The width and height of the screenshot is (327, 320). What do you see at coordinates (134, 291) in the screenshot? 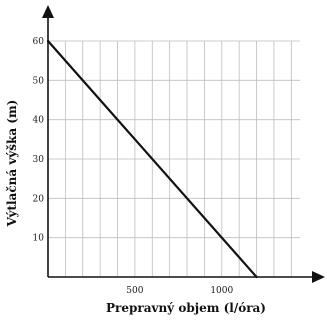
I see `x-tick-label: 500` at bounding box center [134, 291].